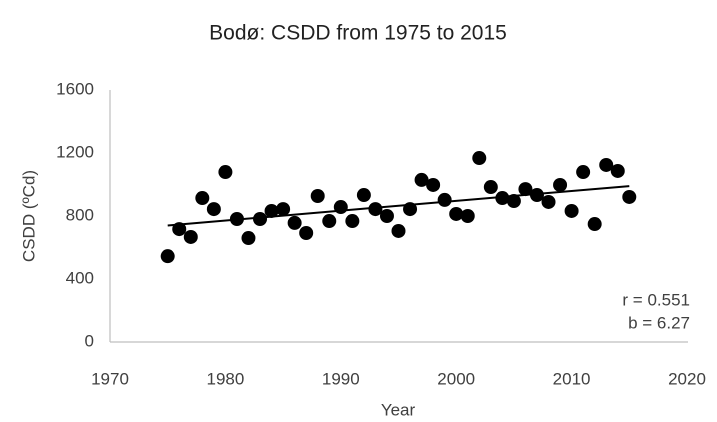 Image resolution: width=717 pixels, height=422 pixels. I want to click on y-tick-label: 400, so click(80, 277).